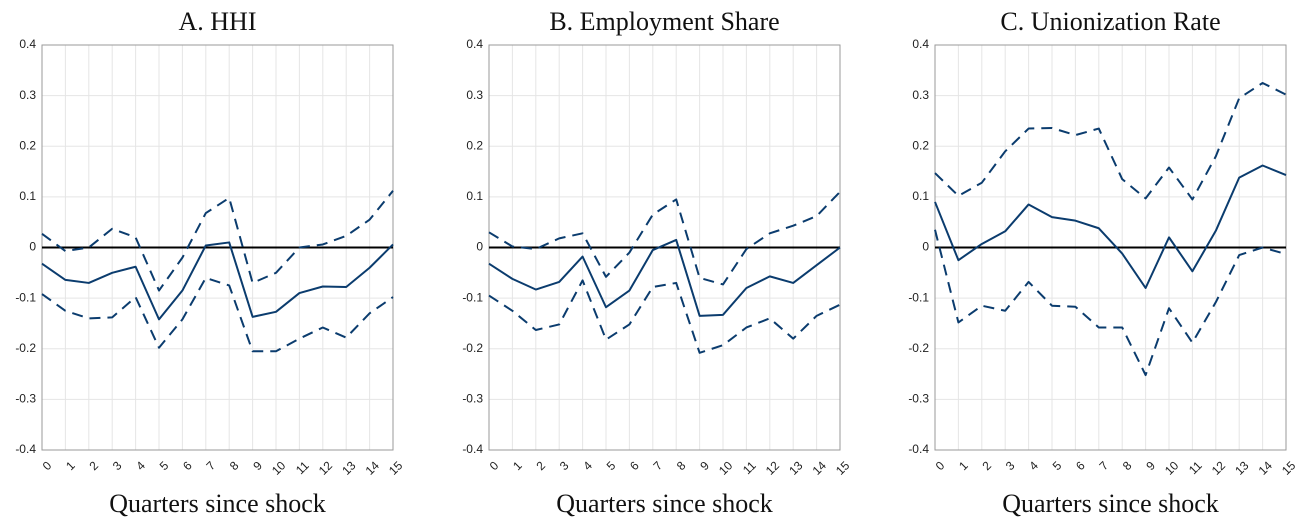  I want to click on panel-title: A. HHI, so click(218, 21).